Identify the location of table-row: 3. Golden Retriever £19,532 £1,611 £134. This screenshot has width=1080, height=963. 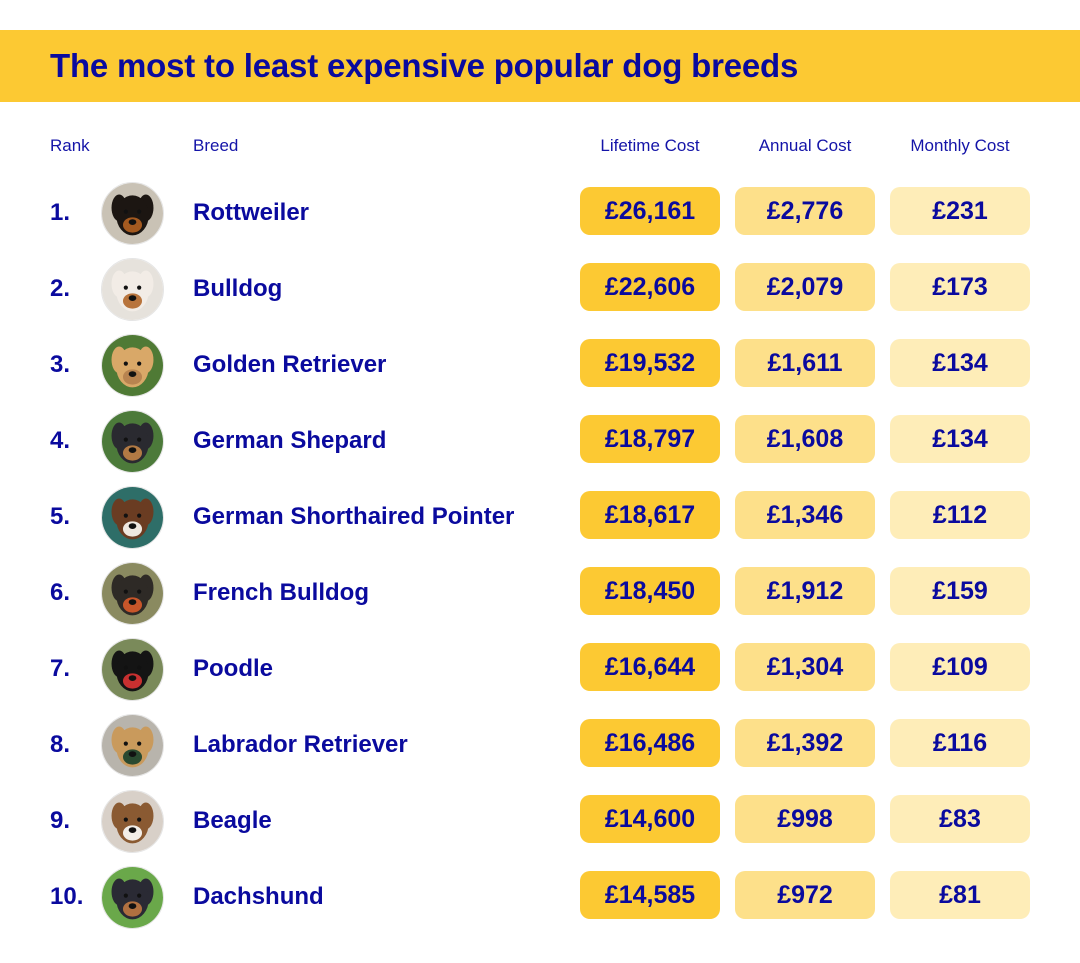
(540, 372).